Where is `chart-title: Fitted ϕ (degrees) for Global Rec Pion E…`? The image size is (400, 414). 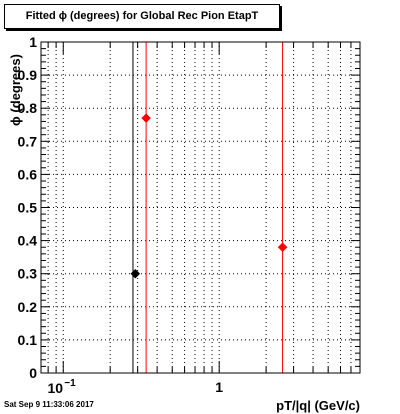 chart-title: Fitted ϕ (degrees) for Global Rec Pion E… is located at coordinates (142, 16).